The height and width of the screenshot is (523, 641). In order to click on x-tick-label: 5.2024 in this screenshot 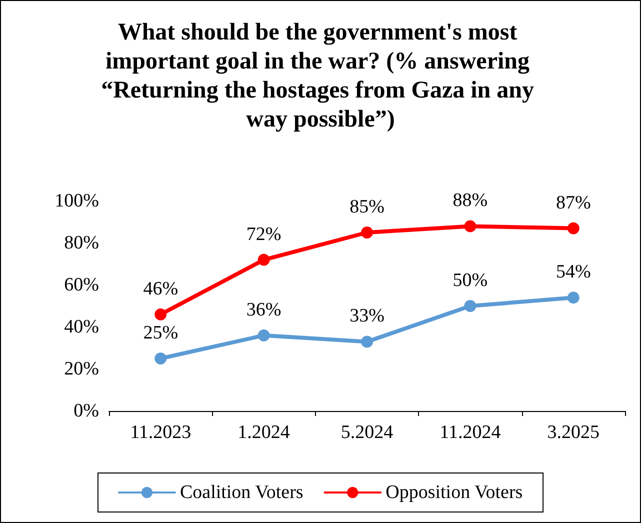, I will do `click(367, 432)`.